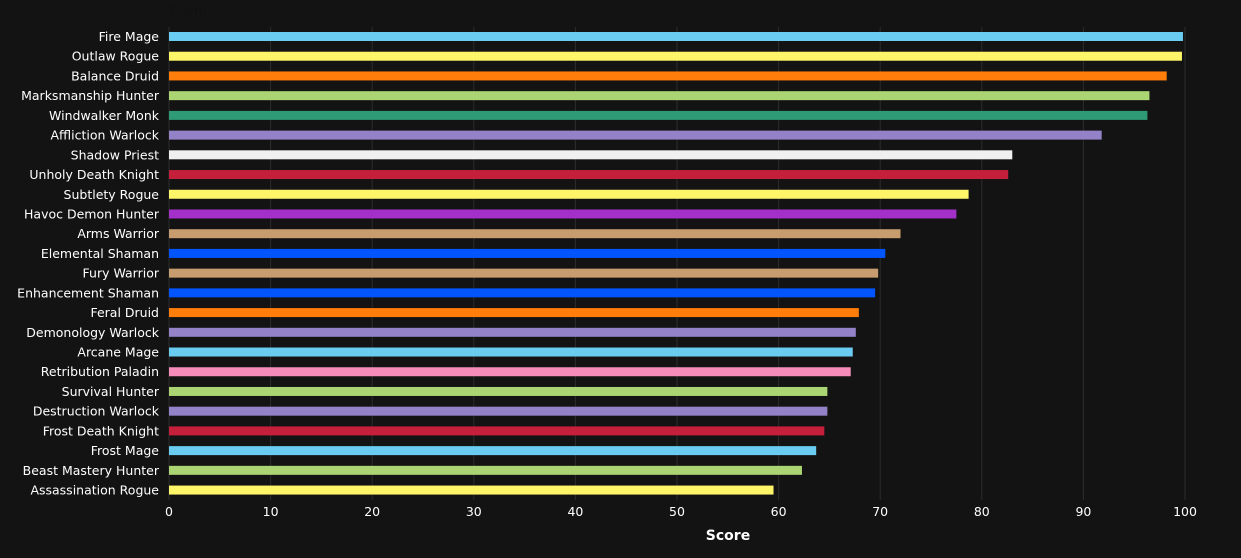  Describe the element at coordinates (118, 352) in the screenshot. I see `category-label: Arcane Mage` at that location.